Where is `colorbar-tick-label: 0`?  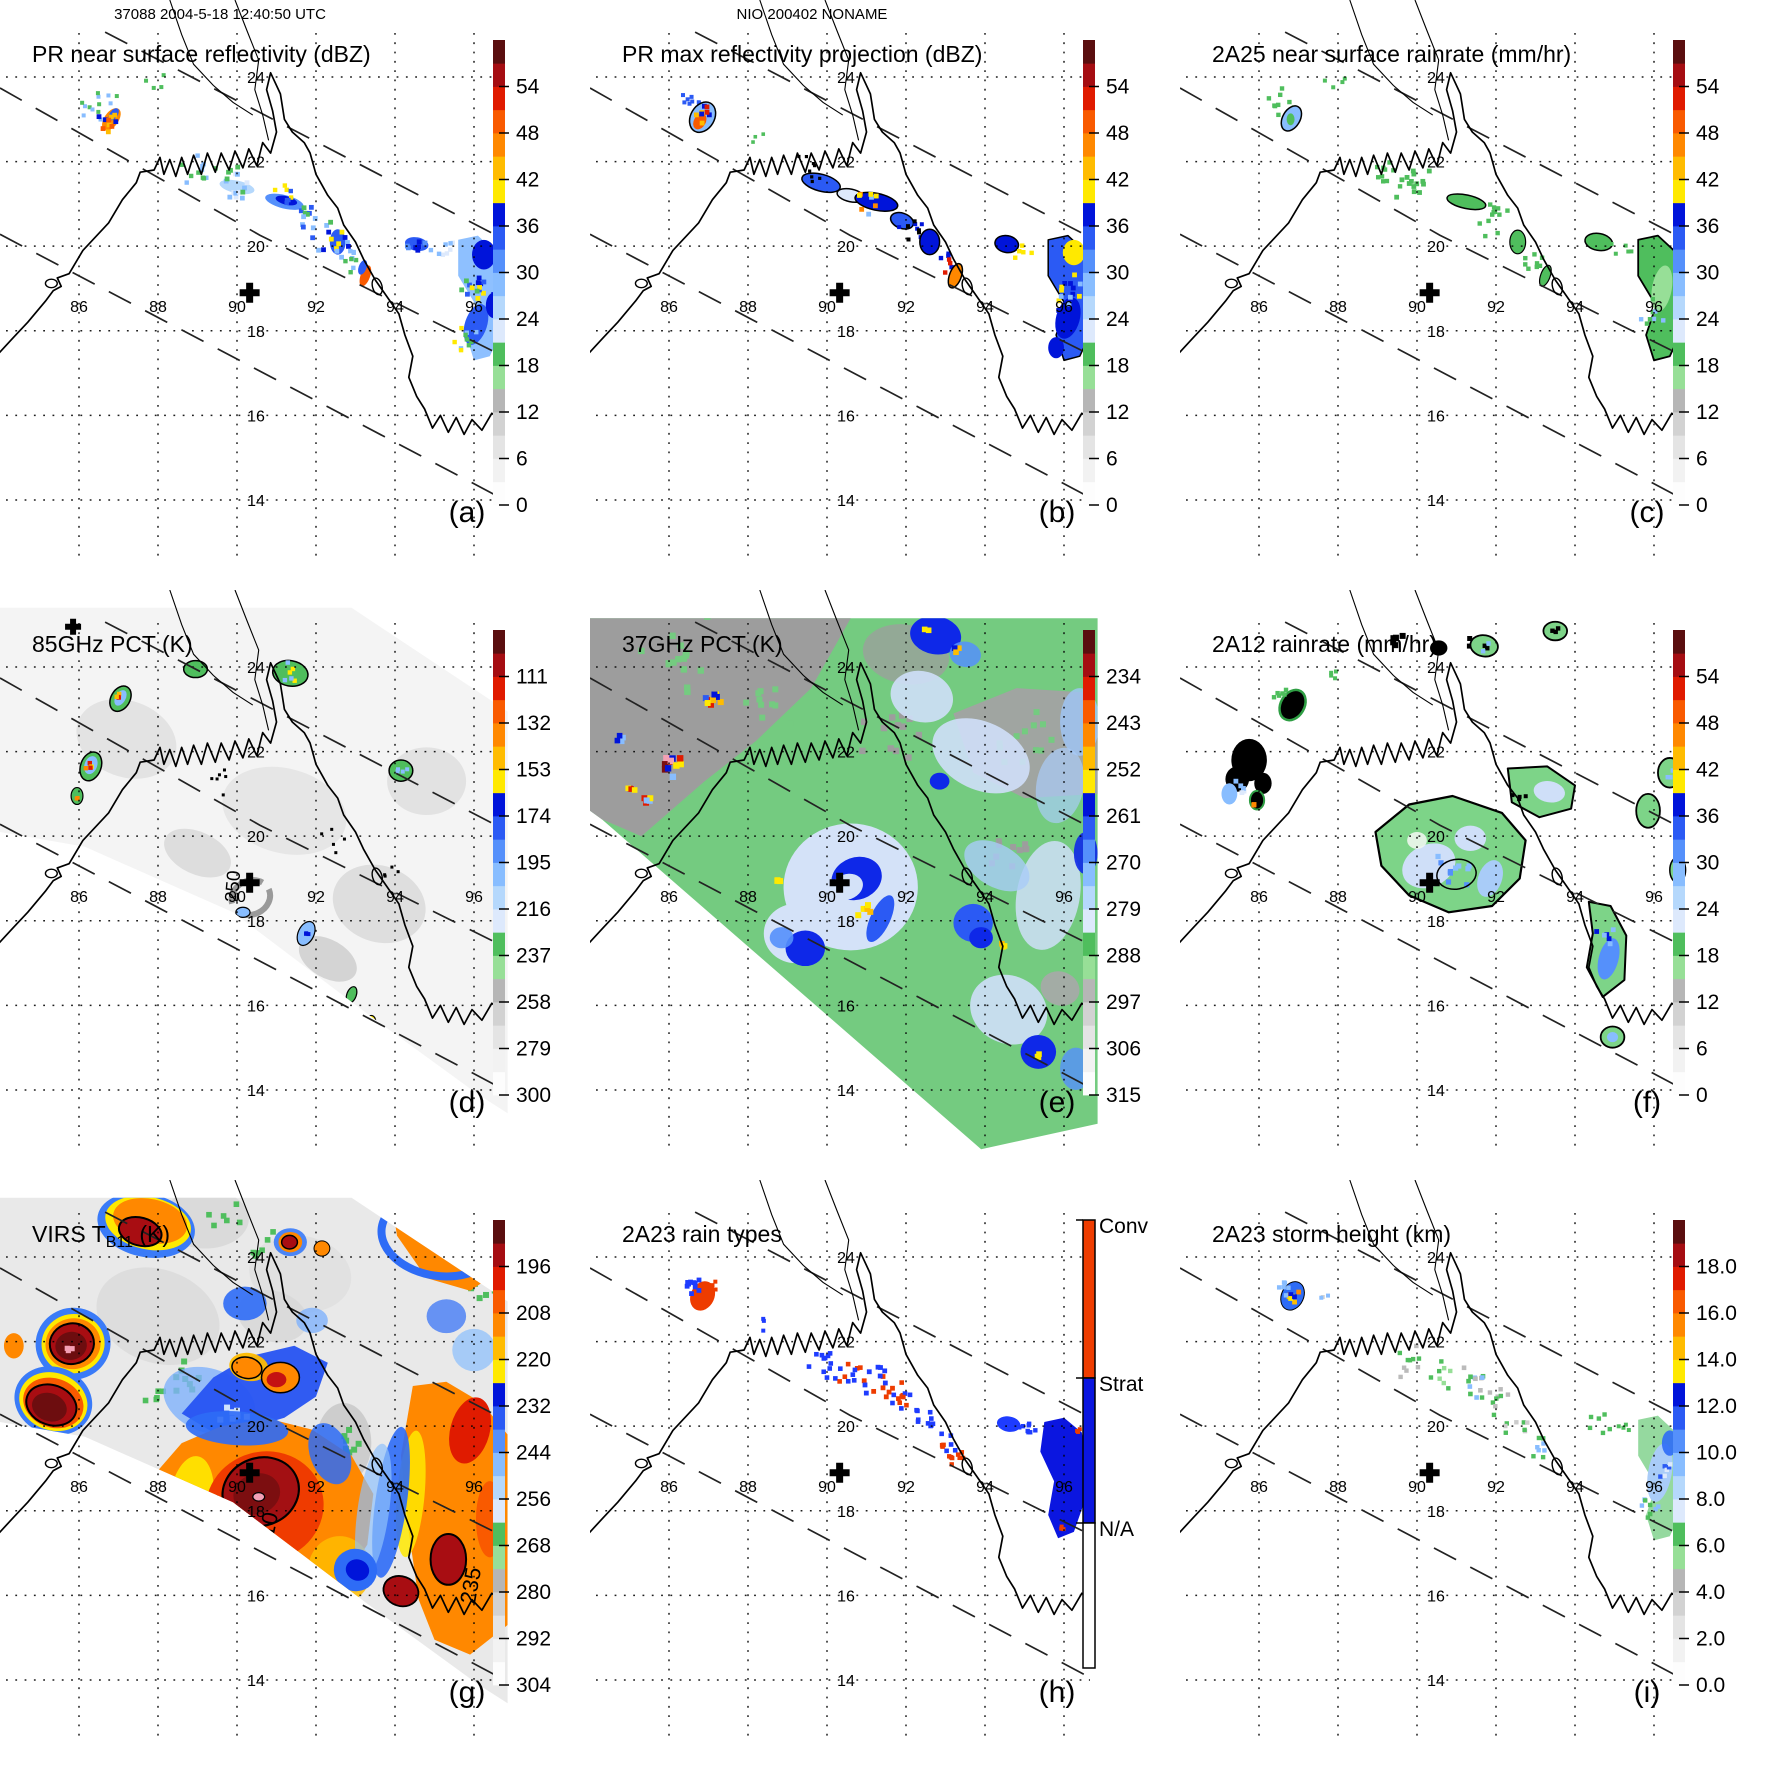
colorbar-tick-label: 0 is located at coordinates (1702, 505).